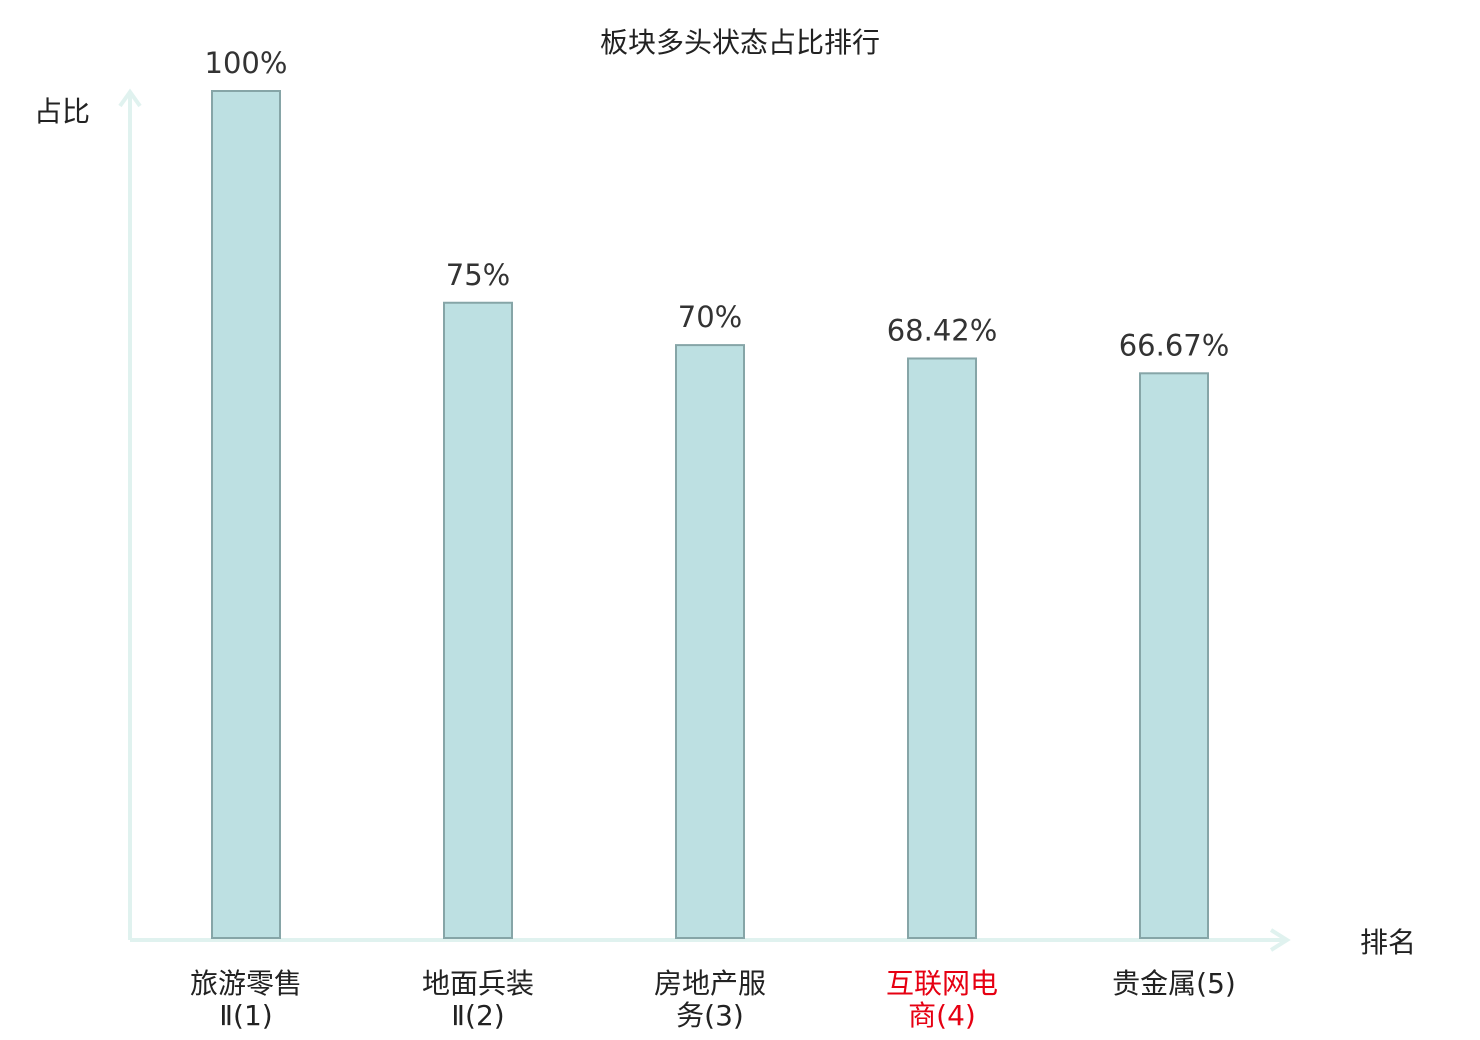 This screenshot has width=1480, height=1040. What do you see at coordinates (942, 1015) in the screenshot?
I see `category-label-4-line-2: 商(4)` at bounding box center [942, 1015].